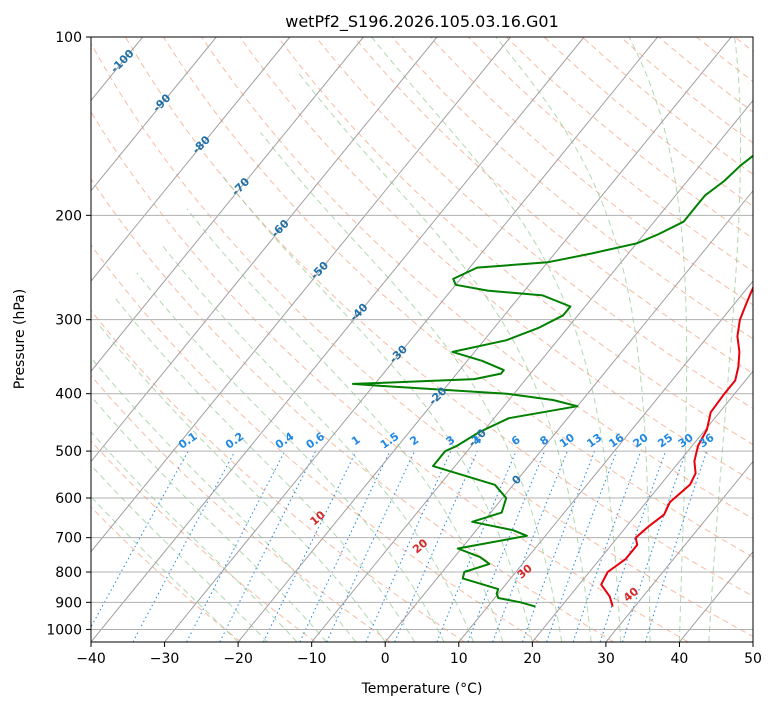  What do you see at coordinates (532, 659) in the screenshot?
I see `x-tick-label: 20` at bounding box center [532, 659].